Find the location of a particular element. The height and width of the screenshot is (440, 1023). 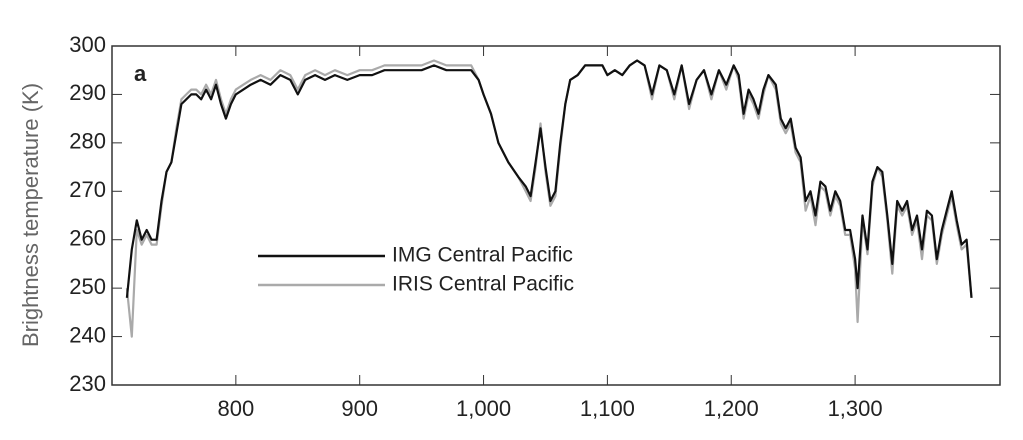

x-tick-label: 900 is located at coordinates (359, 408).